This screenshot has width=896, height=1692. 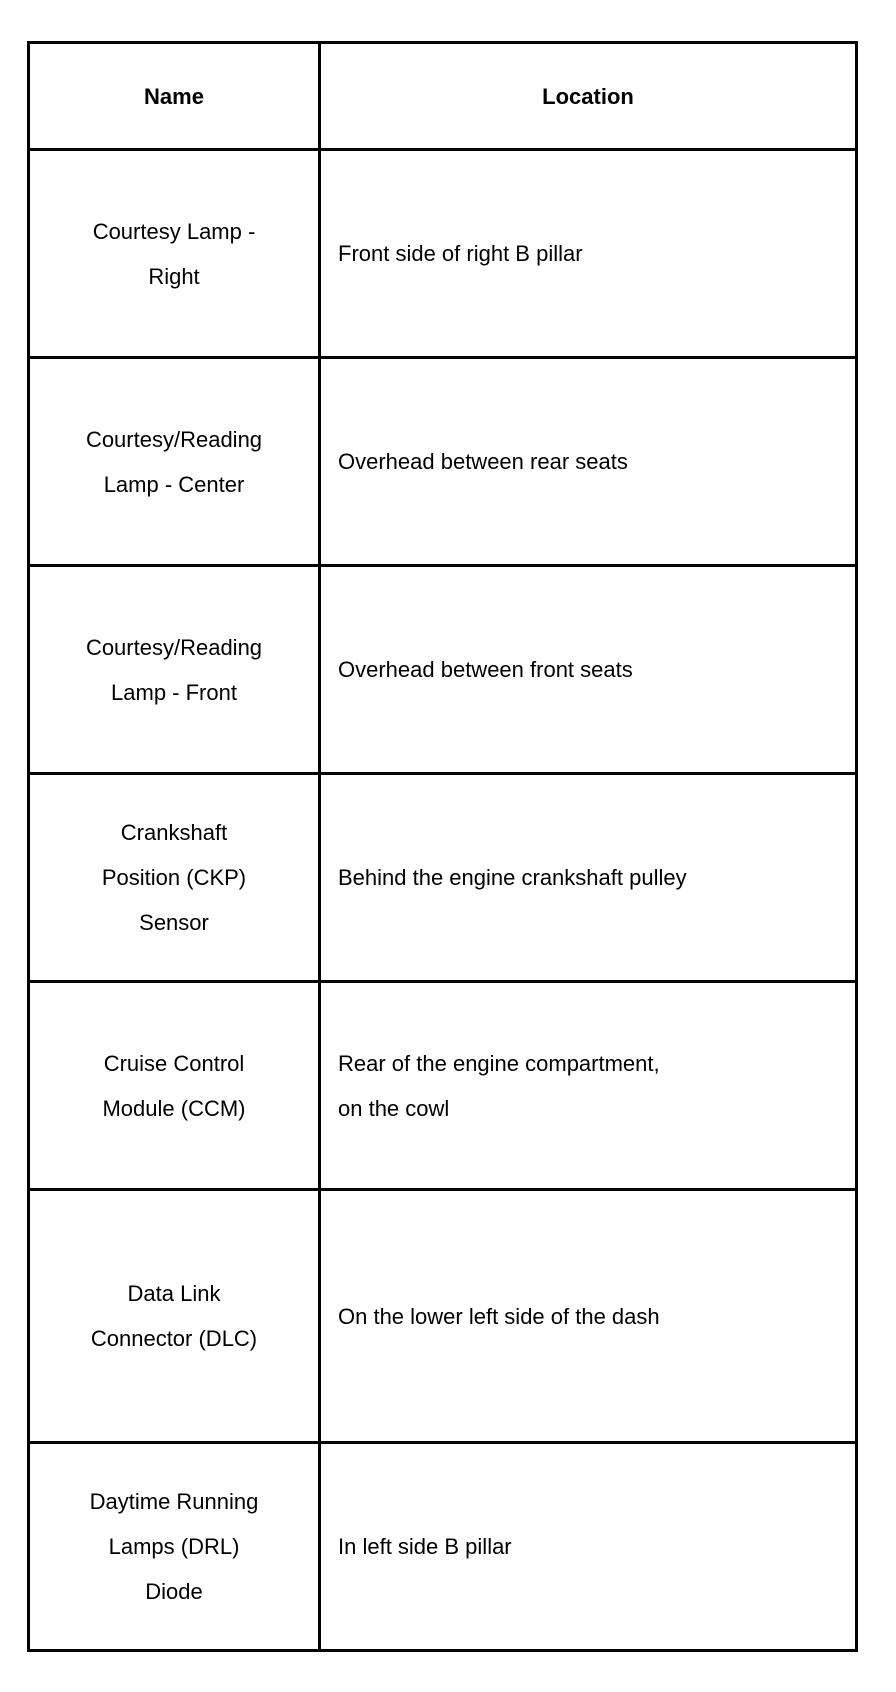 I want to click on name-cell-line: Module (CCM), so click(x=174, y=1108).